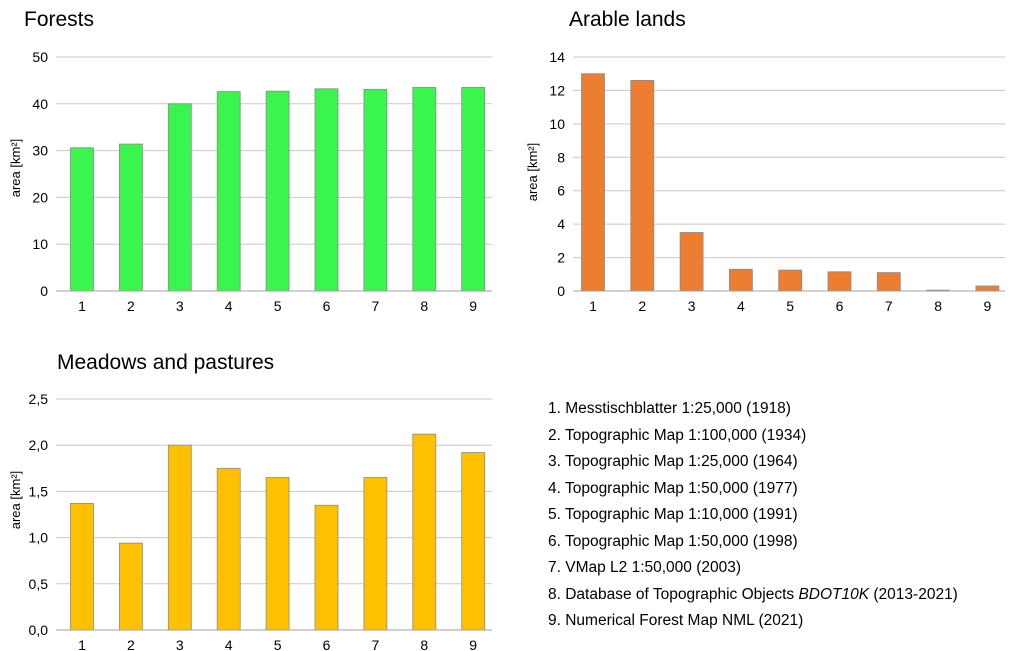 The image size is (1012, 651). I want to click on arable-lands-y-tick-label: 8, so click(561, 157).